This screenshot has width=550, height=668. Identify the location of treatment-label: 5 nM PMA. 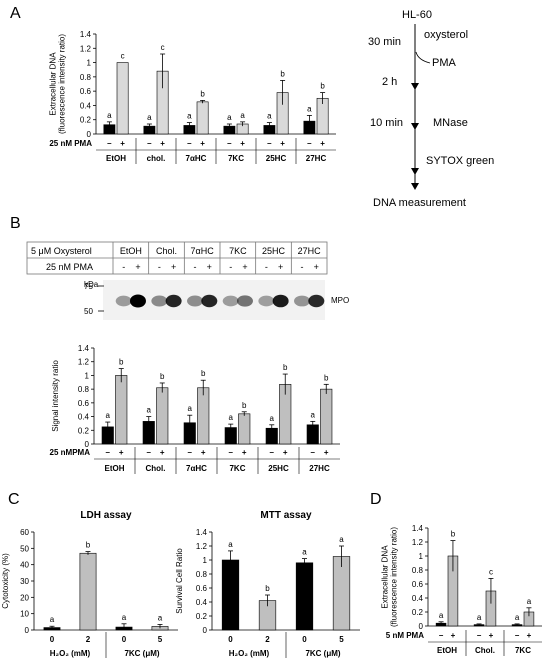
(405, 635).